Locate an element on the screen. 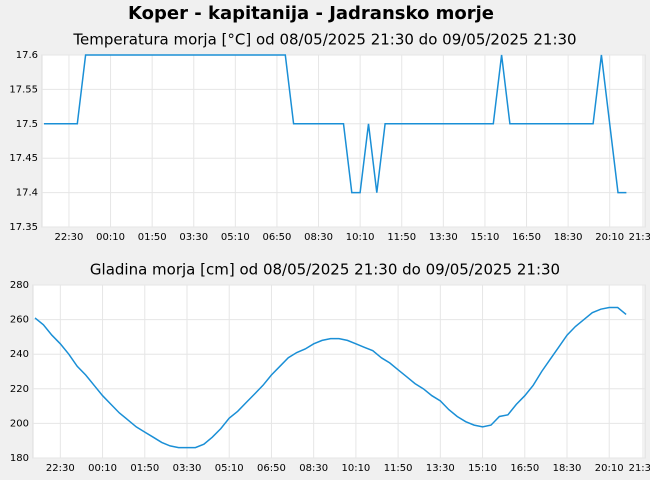 The image size is (650, 480). y-tick-label: 17.4 is located at coordinates (27, 193).